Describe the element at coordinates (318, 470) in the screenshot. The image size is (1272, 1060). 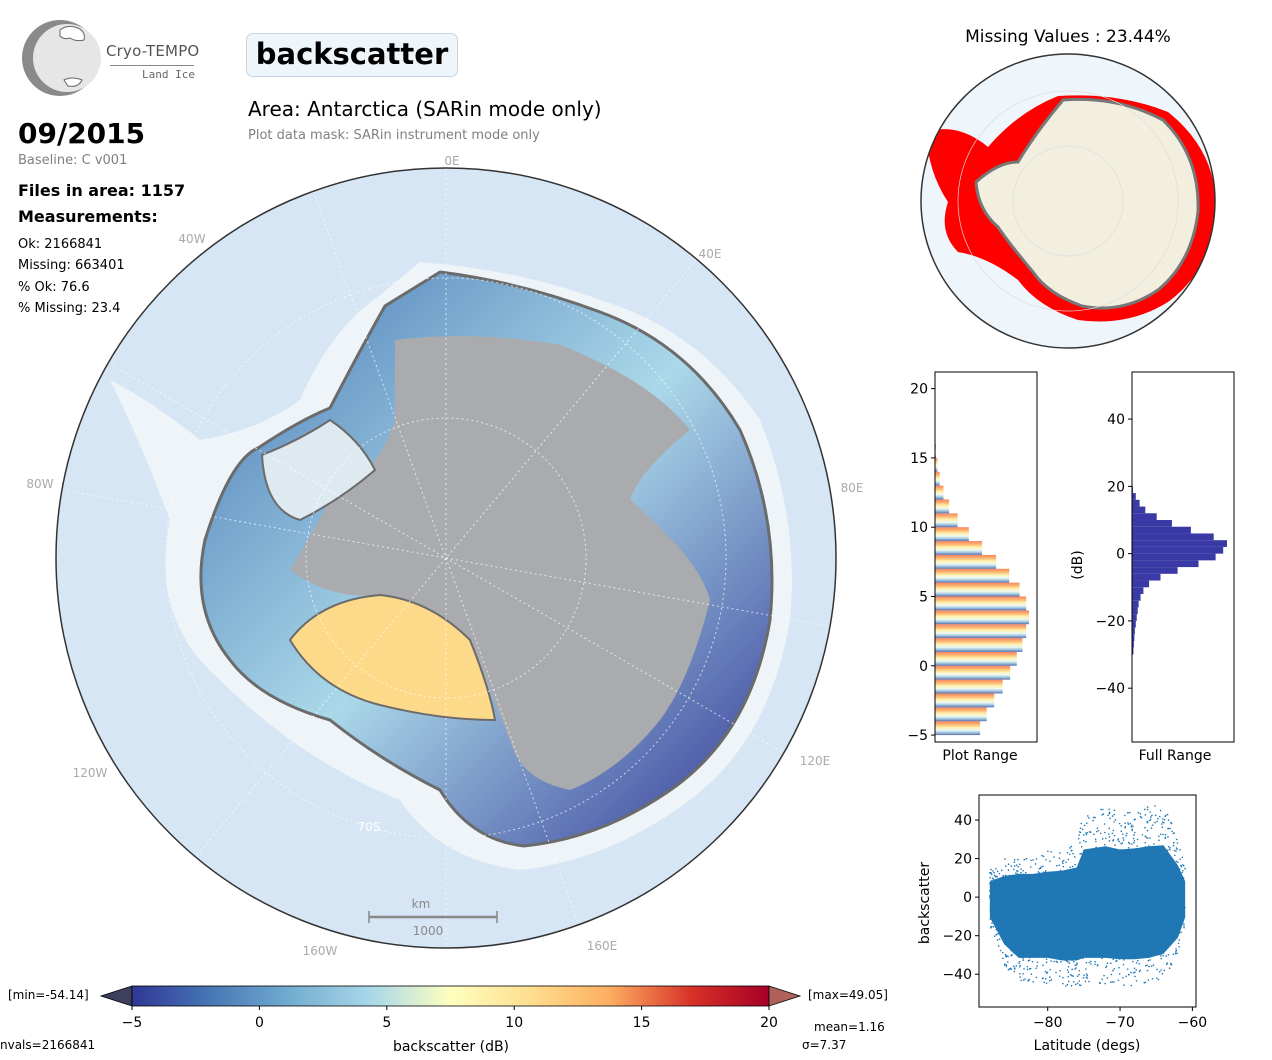
I see `weddell-ice-shelf-data` at that location.